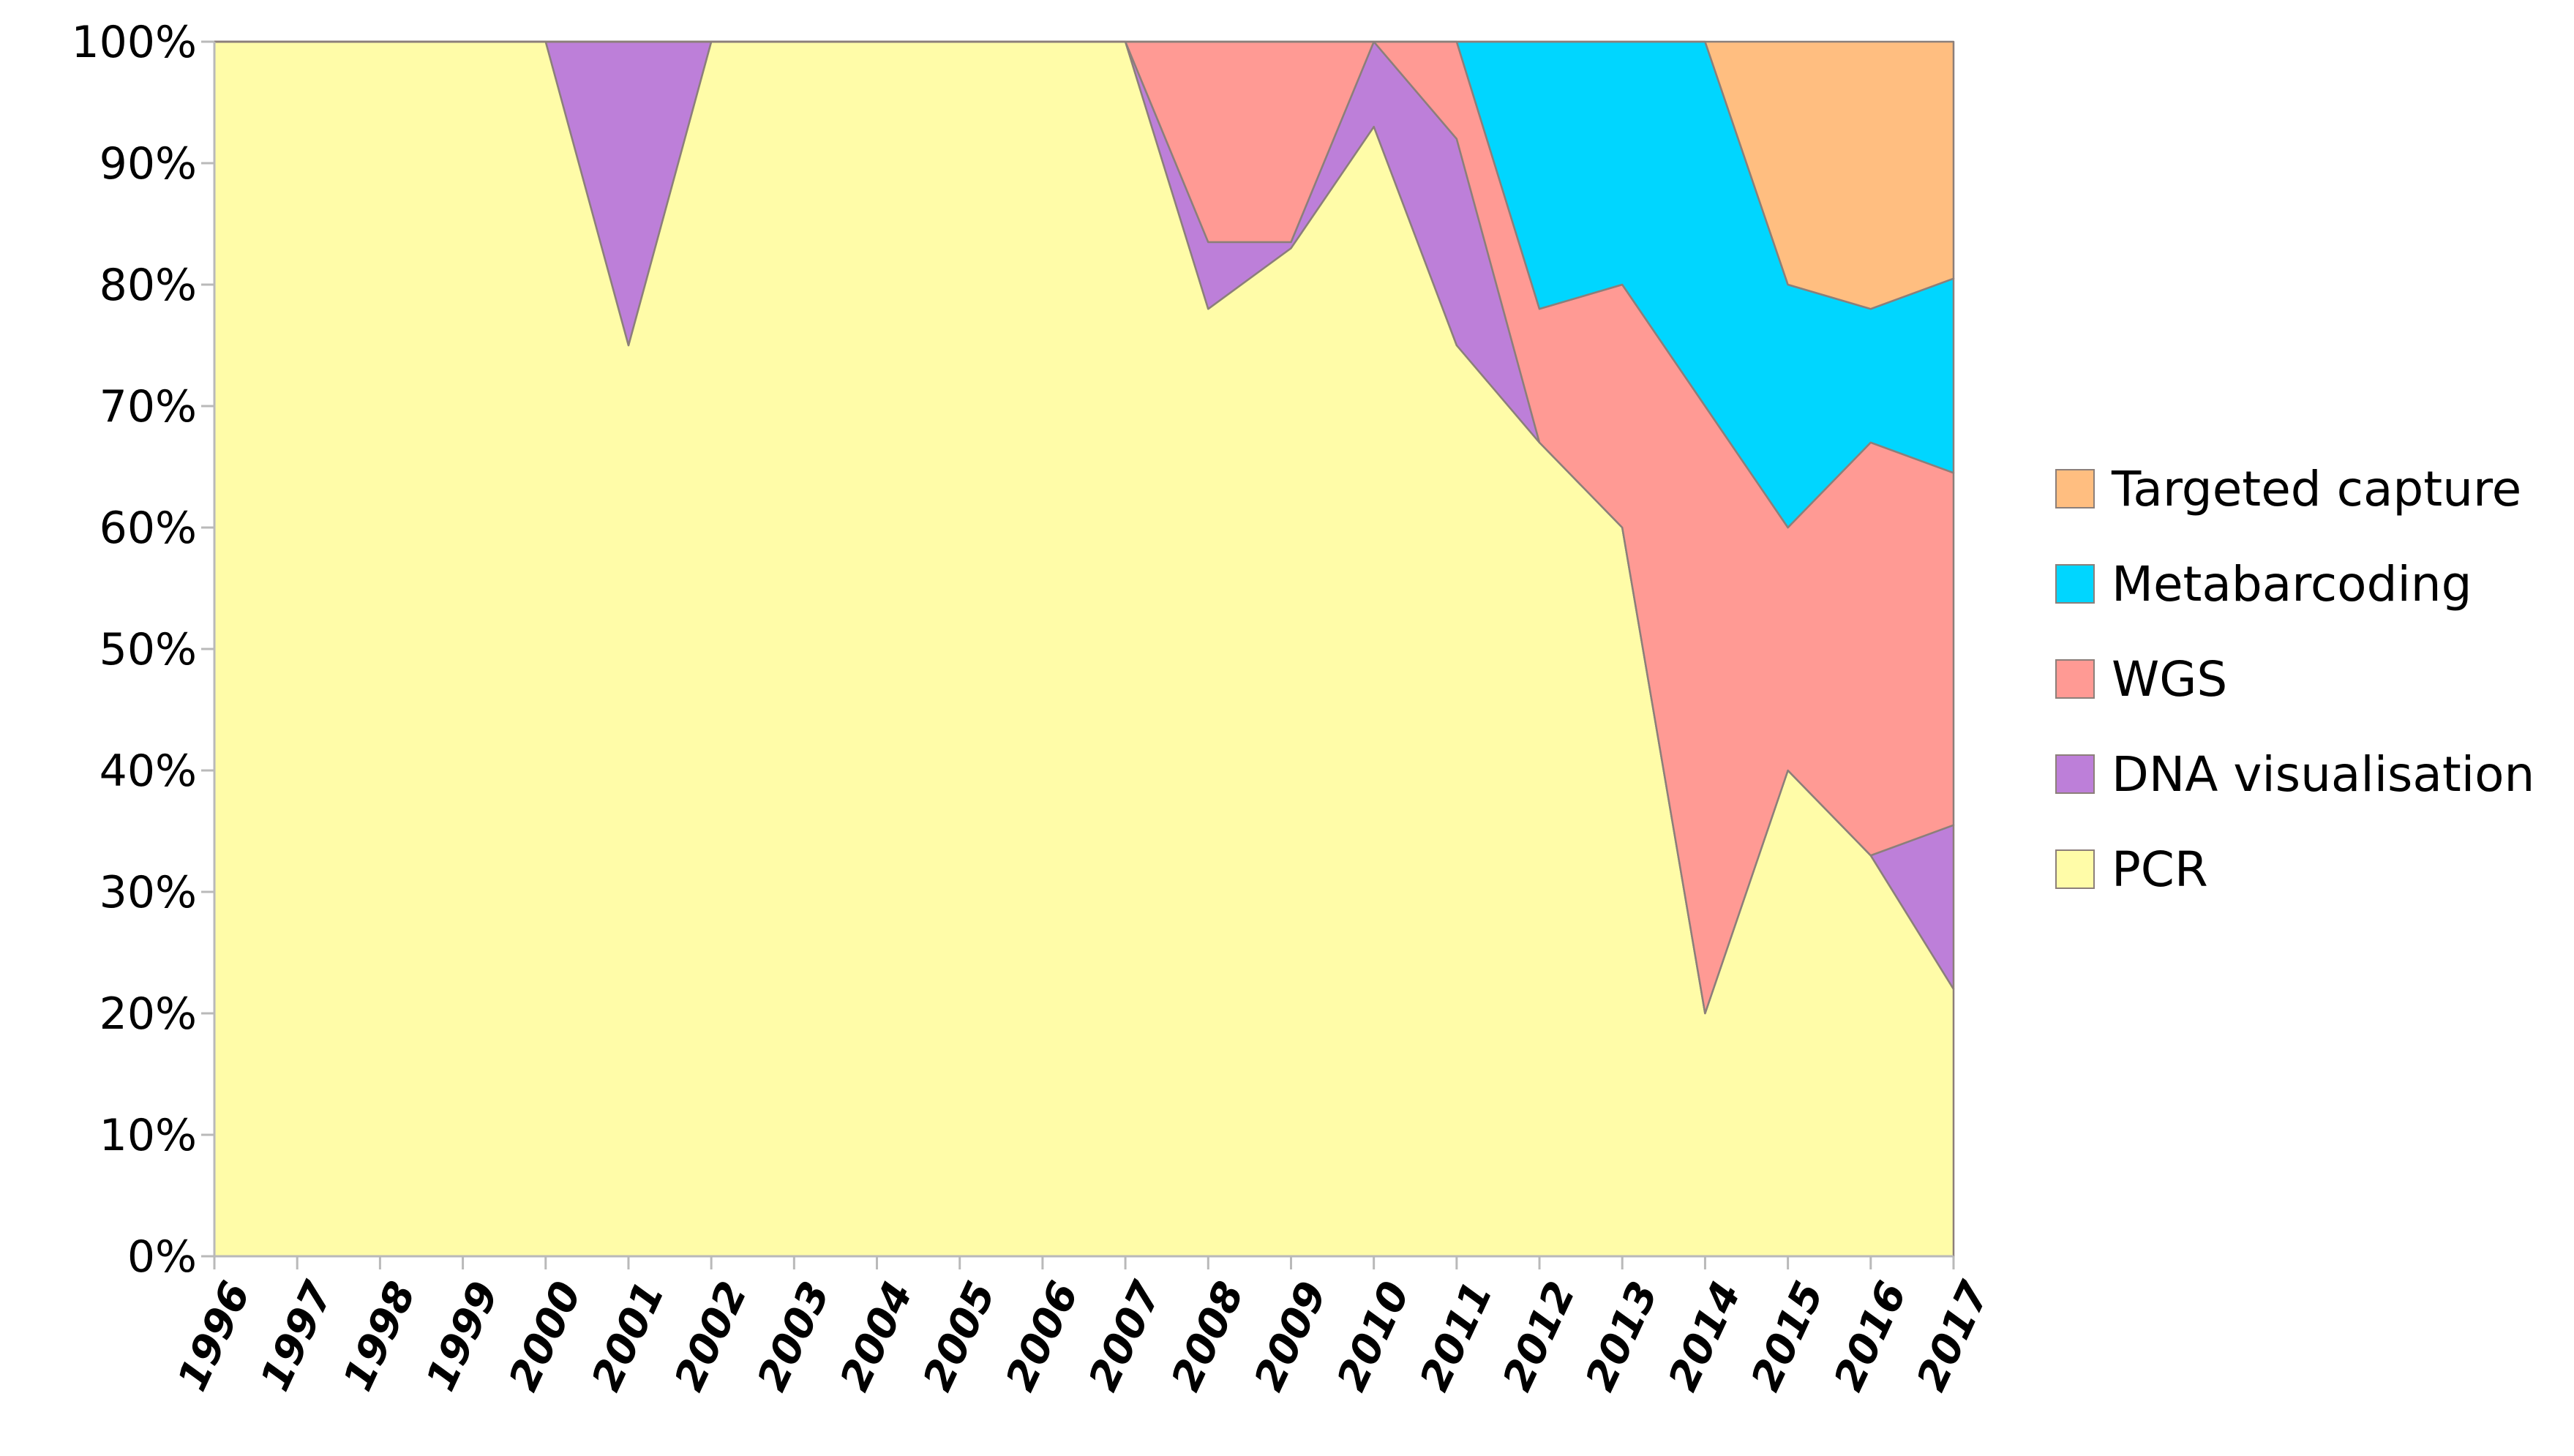  What do you see at coordinates (149, 163) in the screenshot?
I see `y-tick-label: 90%` at bounding box center [149, 163].